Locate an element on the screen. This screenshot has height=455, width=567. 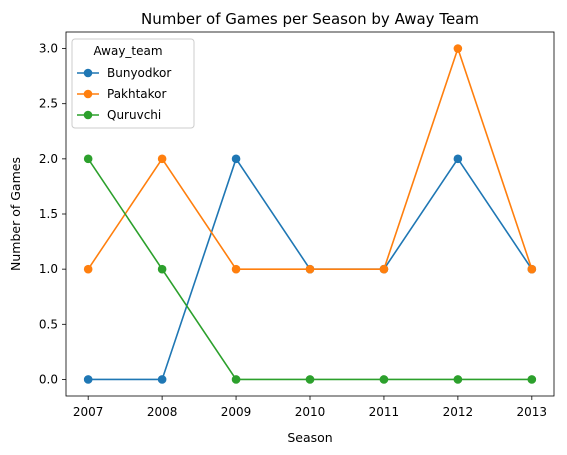
x-axis: 2007 2008 2009 2010 2011 2012 2013 is located at coordinates (310, 407).